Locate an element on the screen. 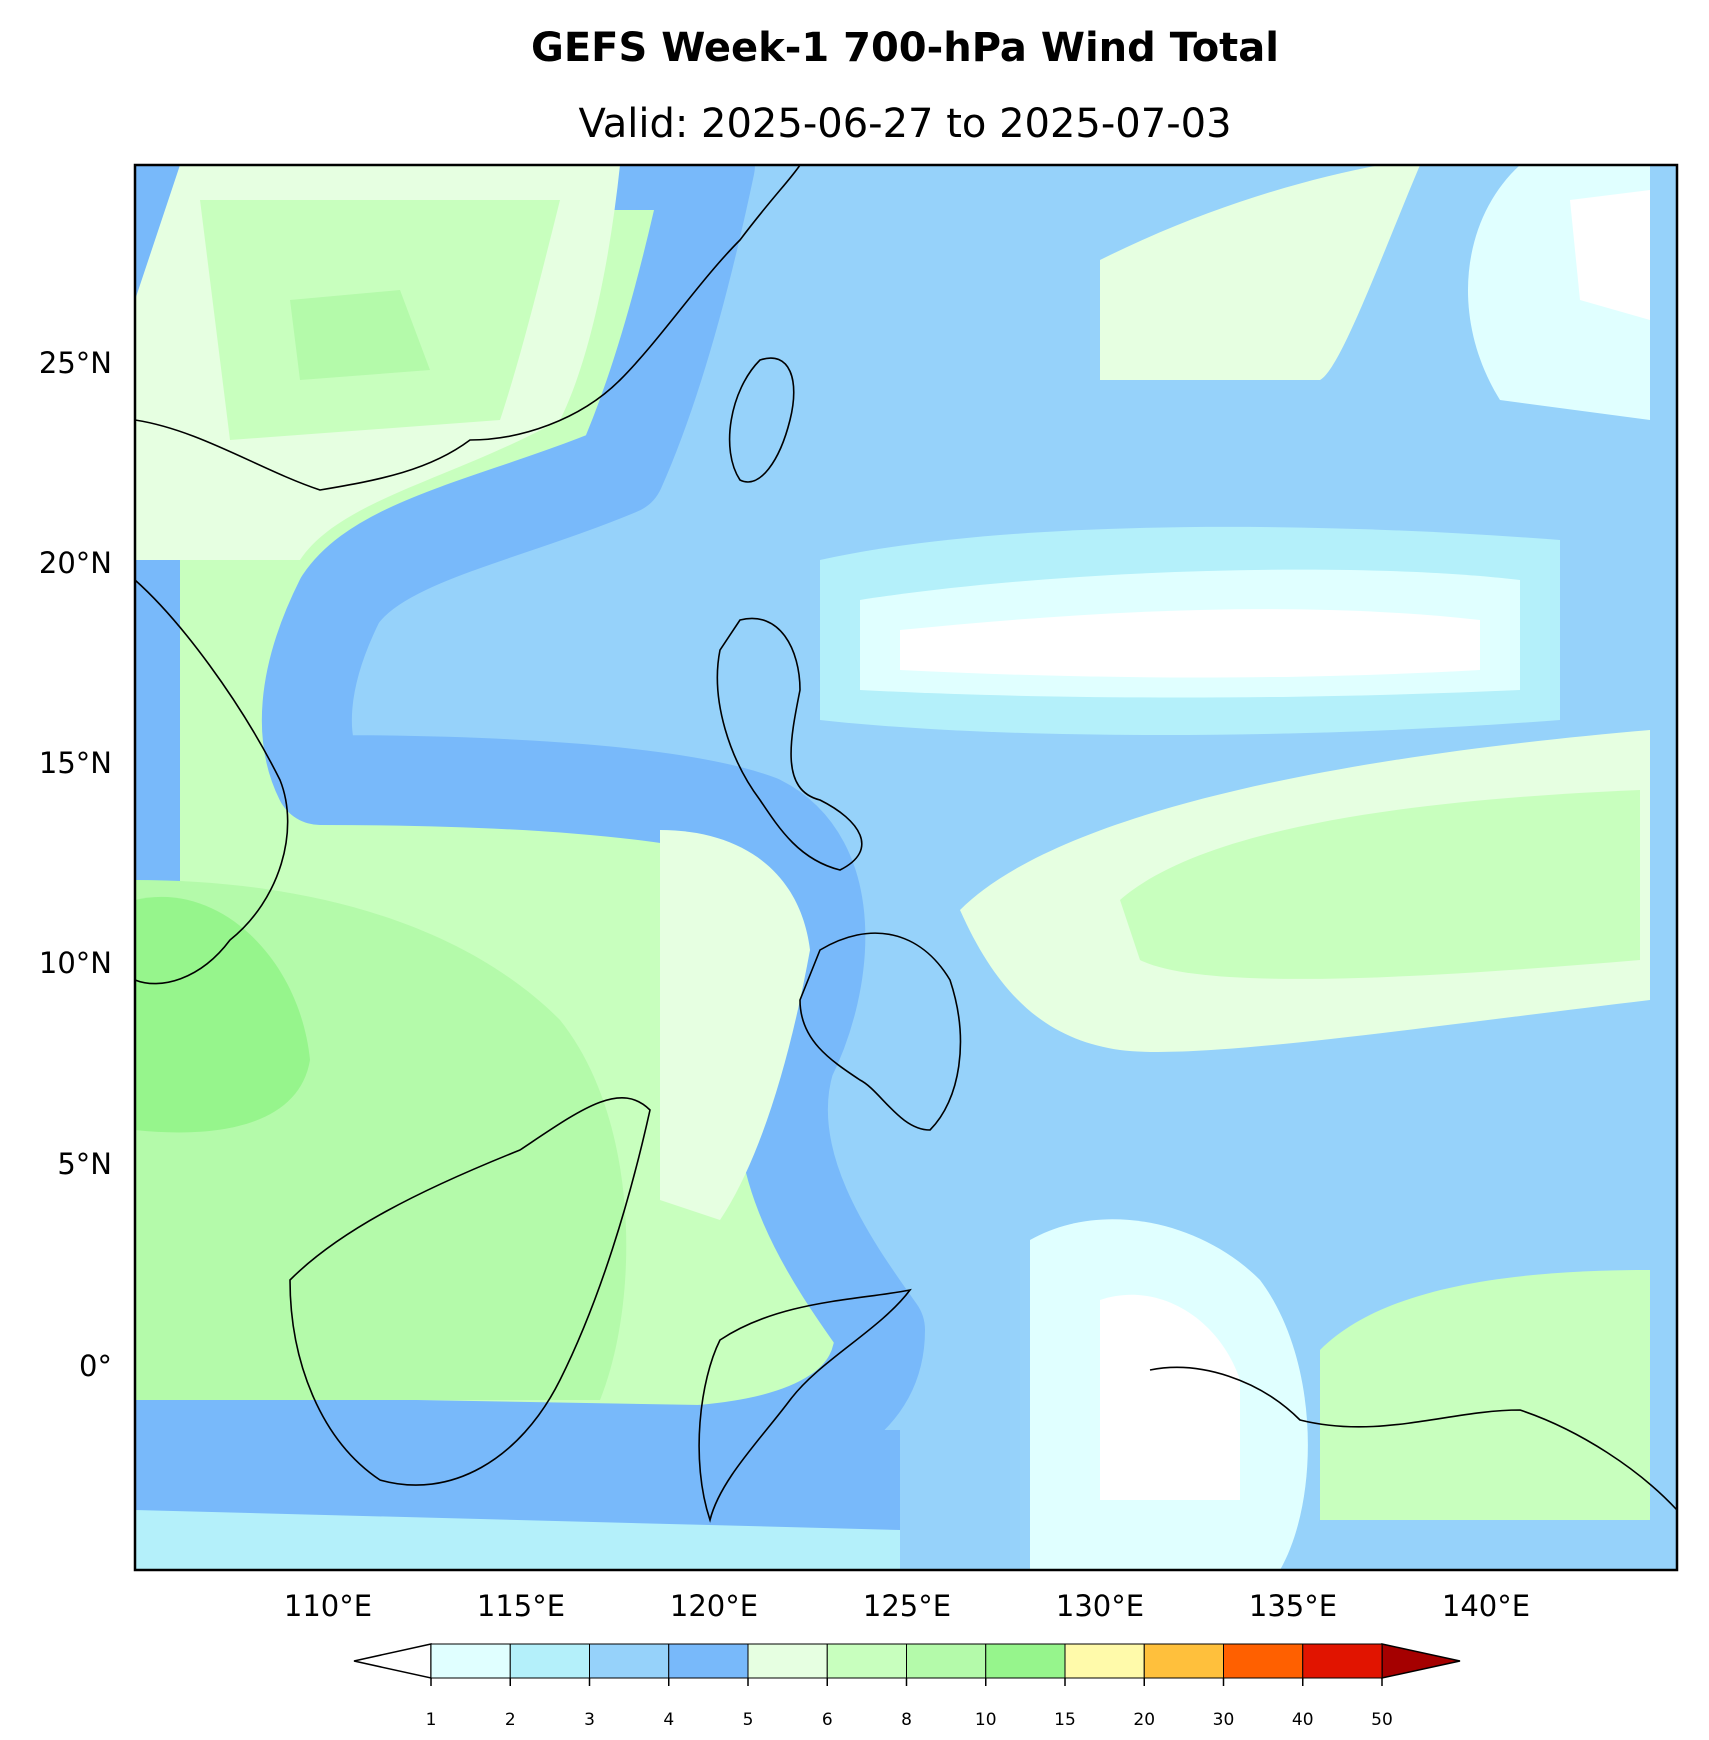  lat-label: 15°N is located at coordinates (75, 763).